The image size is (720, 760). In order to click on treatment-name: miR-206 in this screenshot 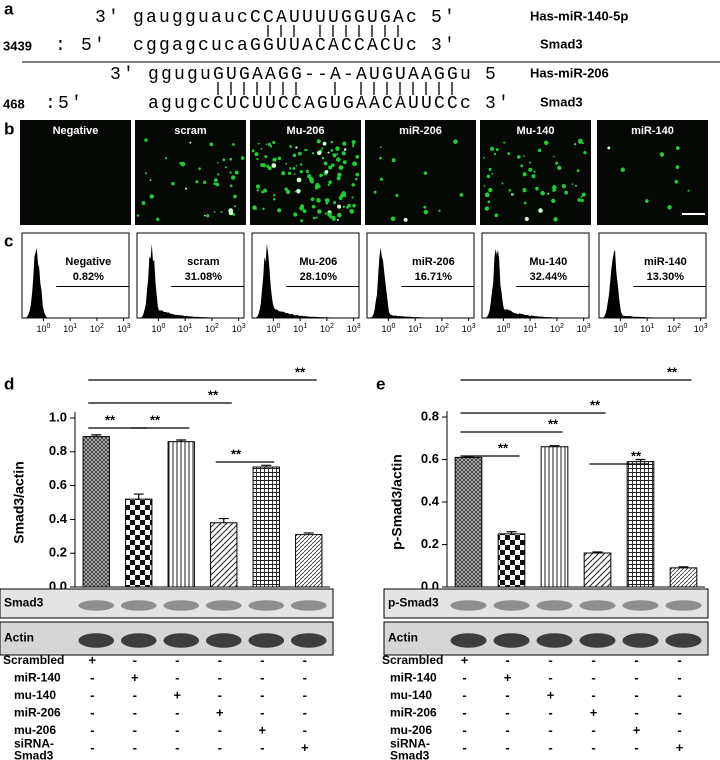, I will do `click(413, 713)`.